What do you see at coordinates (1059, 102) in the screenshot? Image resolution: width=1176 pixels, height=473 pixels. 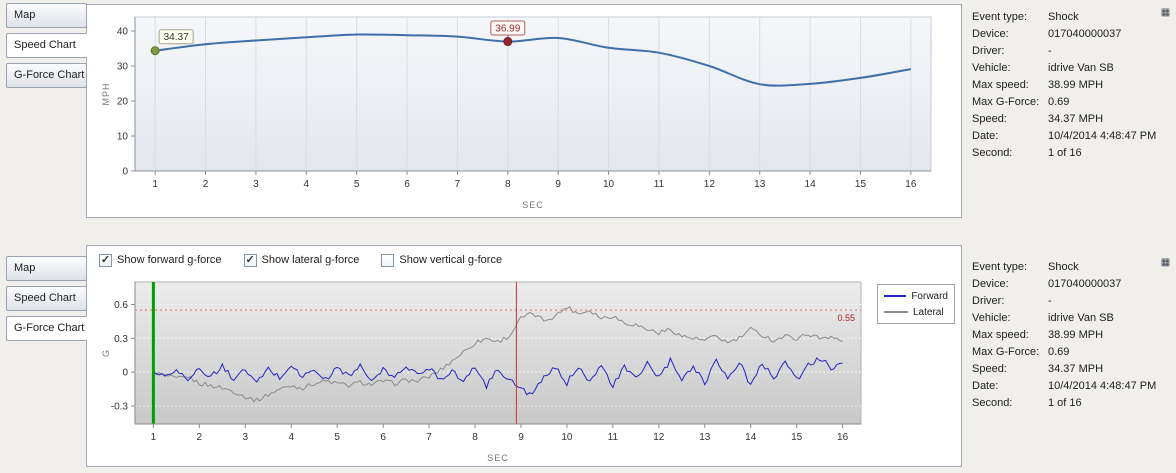 I see `detail-value: 0.69` at bounding box center [1059, 102].